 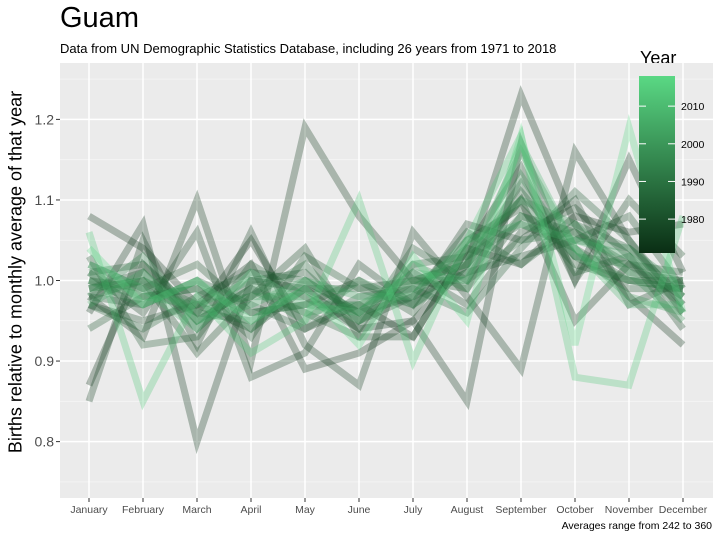 What do you see at coordinates (89, 510) in the screenshot?
I see `x-tick-label: January` at bounding box center [89, 510].